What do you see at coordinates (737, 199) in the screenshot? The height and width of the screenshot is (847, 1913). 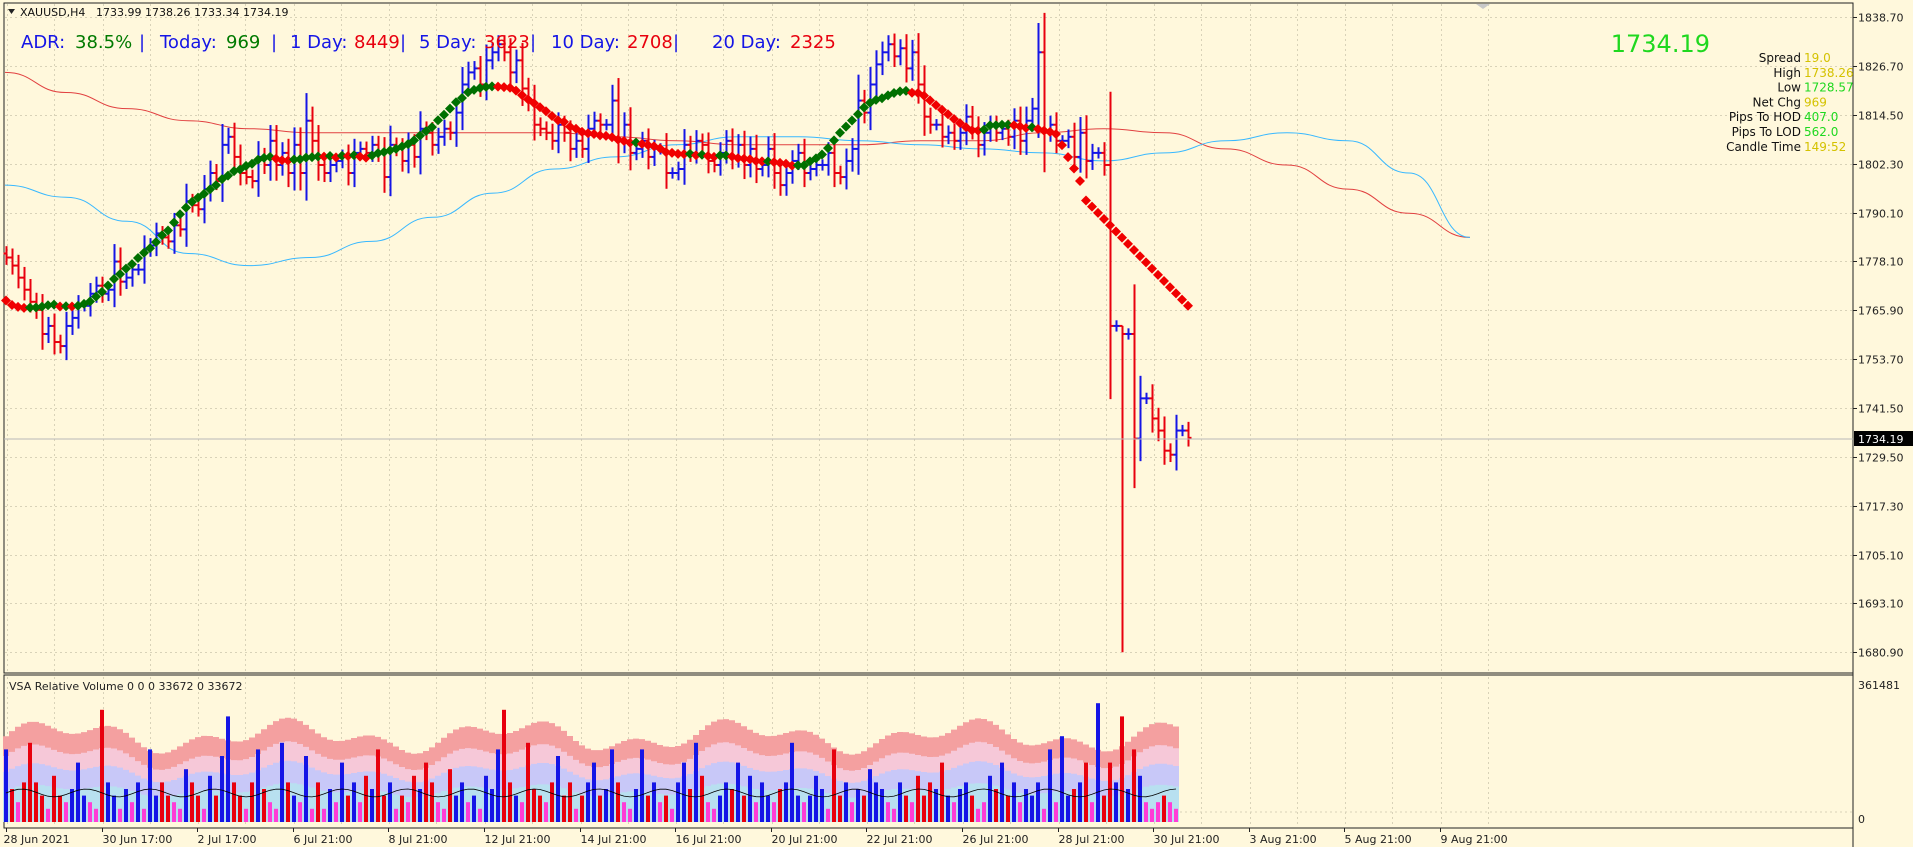 I see `fast-ma-line` at bounding box center [737, 199].